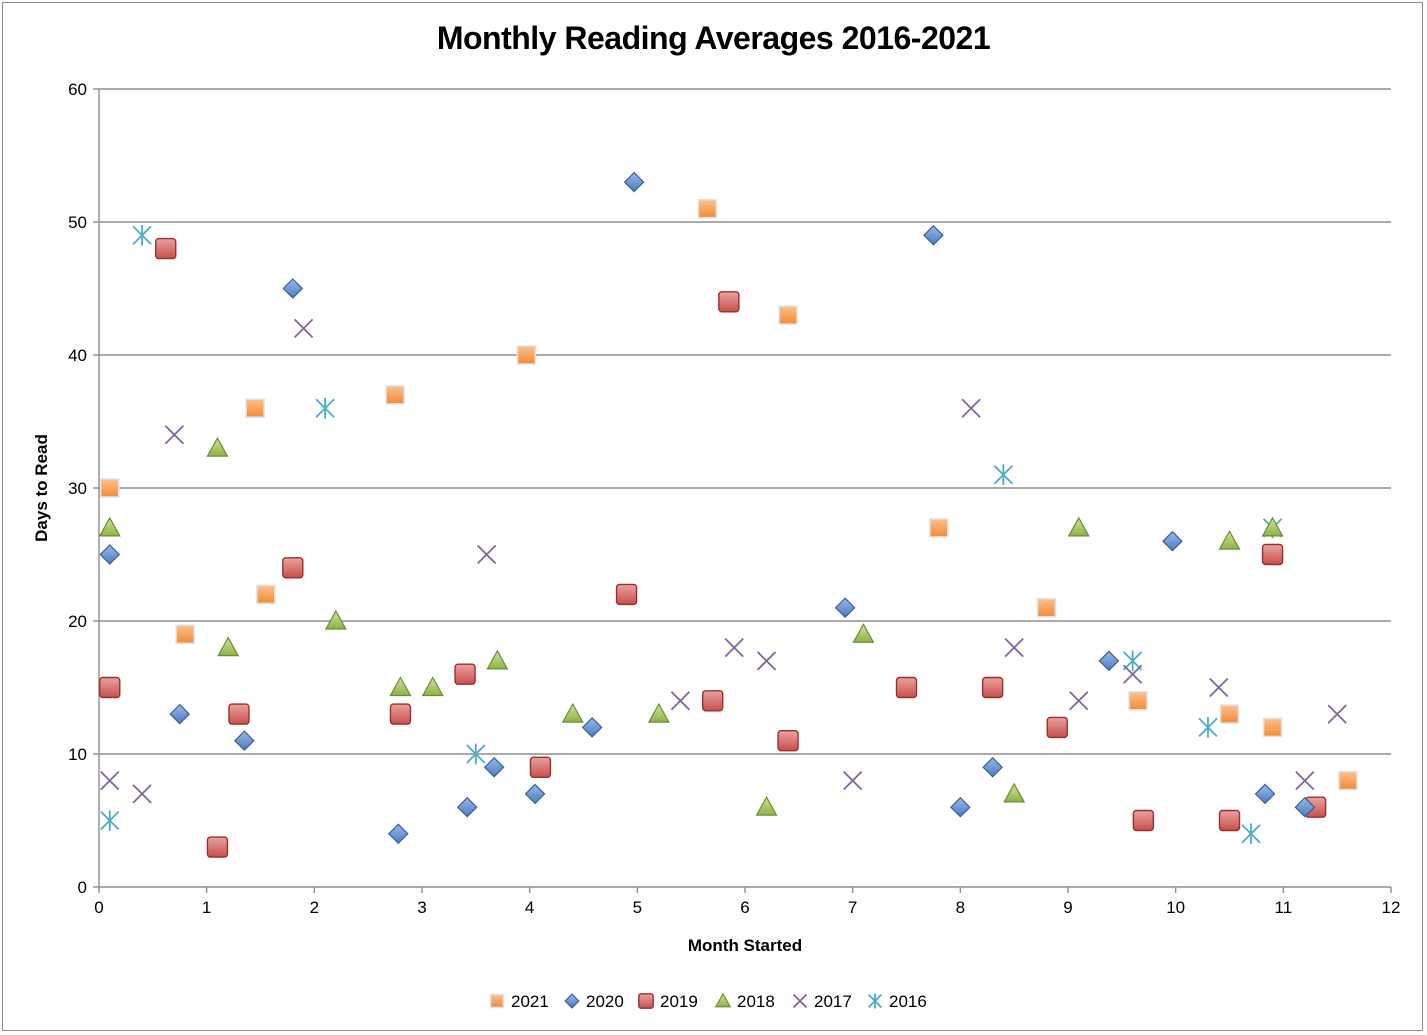 This screenshot has height=1035, width=1427. Describe the element at coordinates (77, 89) in the screenshot. I see `y-tick-label: 60` at that location.